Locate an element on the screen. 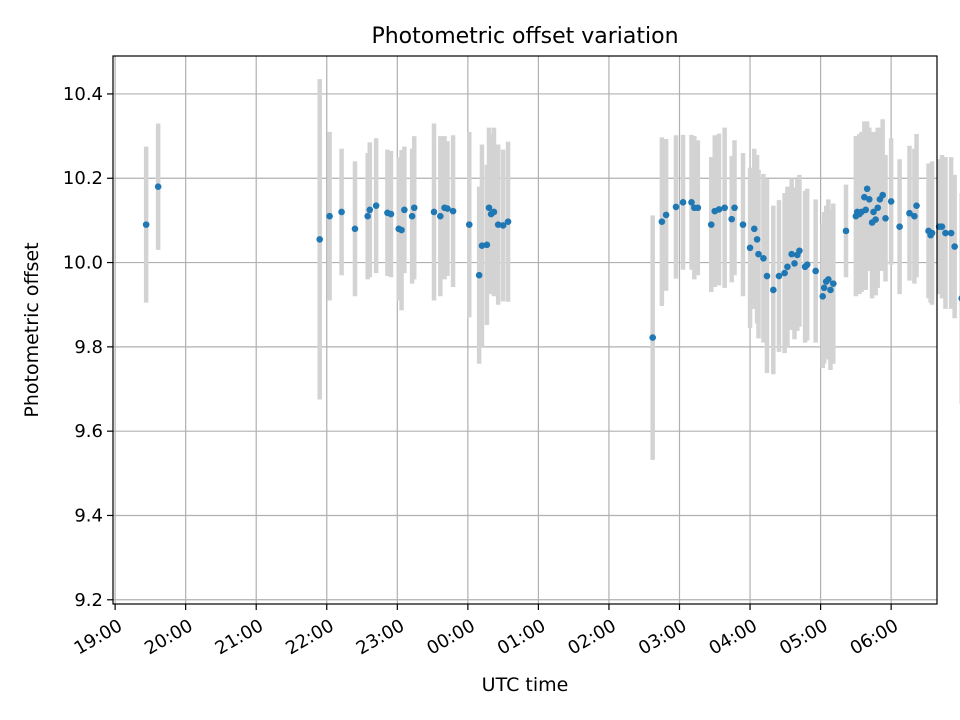 This screenshot has width=960, height=720. y-axis-label: Photometric offset is located at coordinates (32, 329).